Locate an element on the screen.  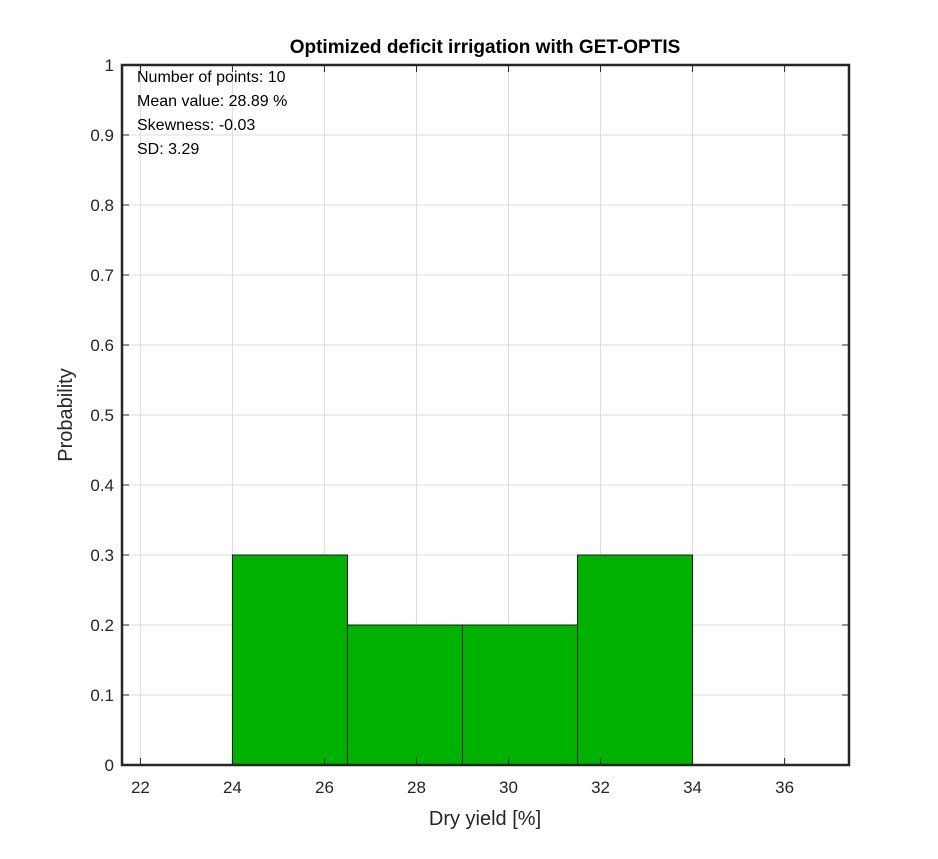
x-tick-label: 30 is located at coordinates (508, 787).